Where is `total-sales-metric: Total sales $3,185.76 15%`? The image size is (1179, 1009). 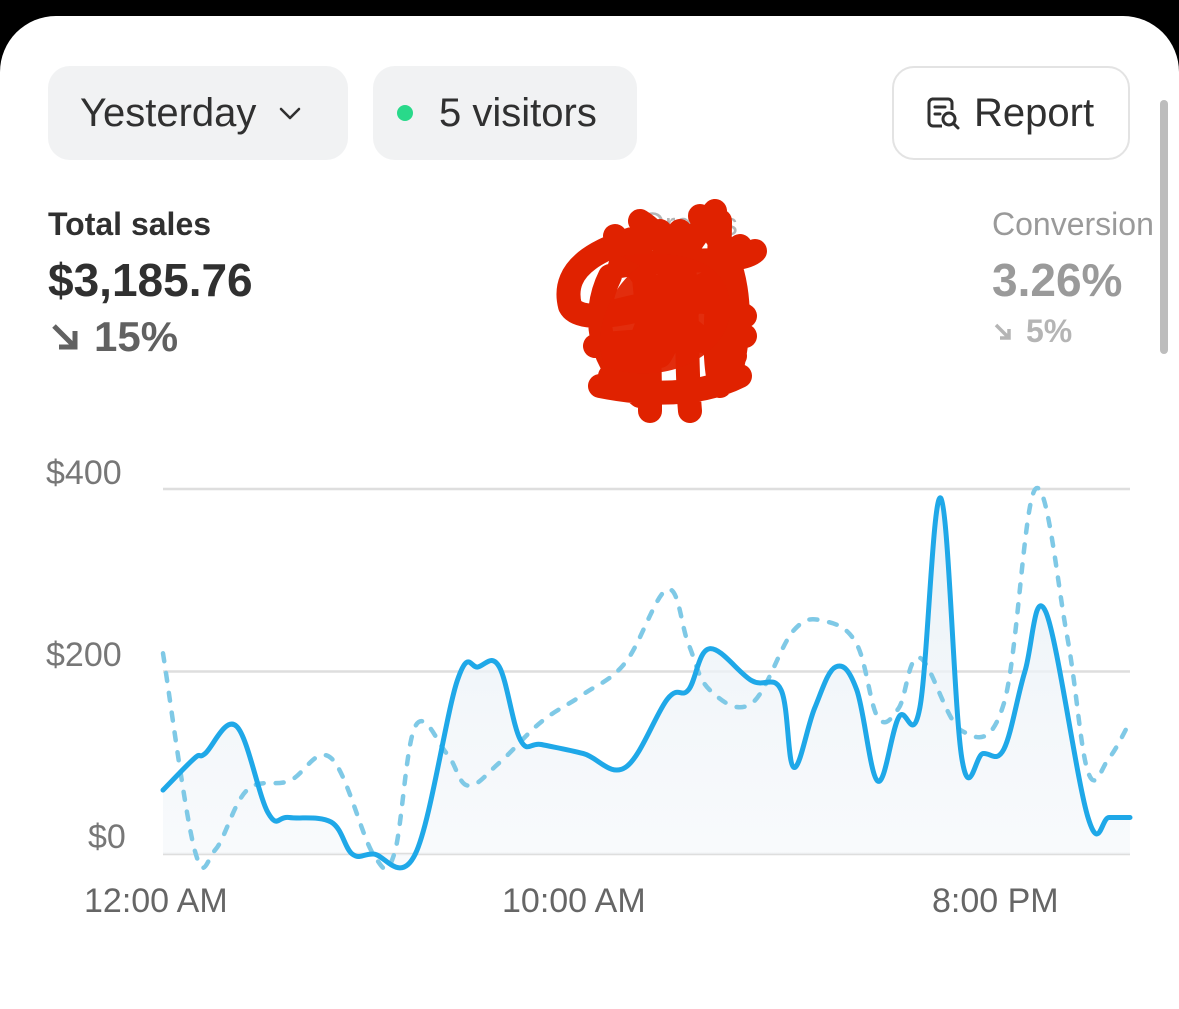
total-sales-metric: Total sales $3,185.76 15% is located at coordinates (150, 283).